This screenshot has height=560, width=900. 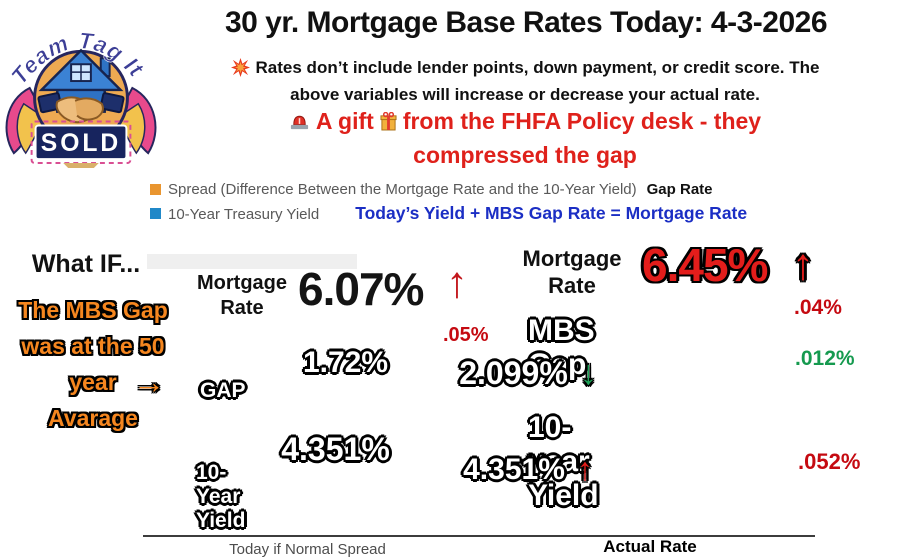 What do you see at coordinates (244, 214) in the screenshot?
I see `yield-legend-label: 10-Year Treasury Yield` at bounding box center [244, 214].